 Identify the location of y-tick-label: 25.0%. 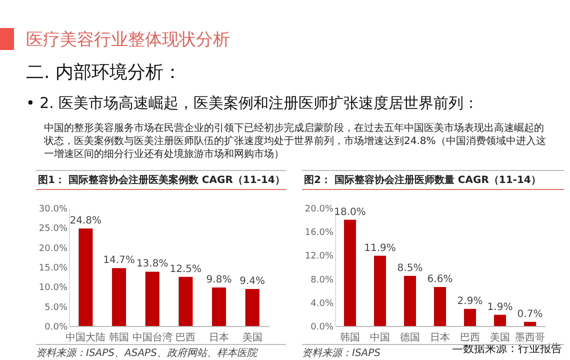
(53, 229).